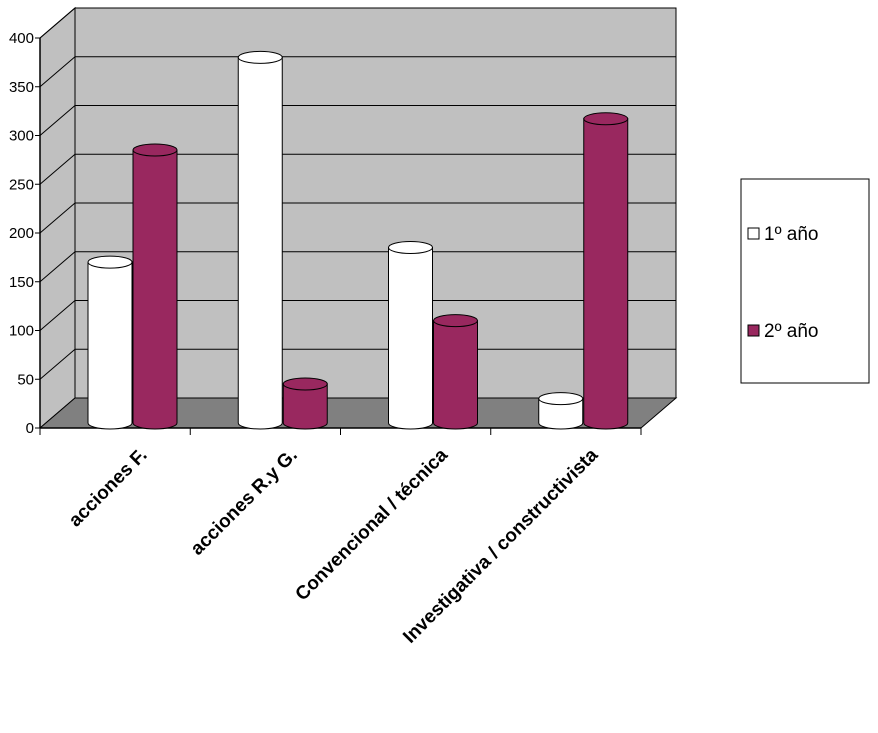 This screenshot has height=733, width=878. I want to click on y-tick-label: 400, so click(21, 38).